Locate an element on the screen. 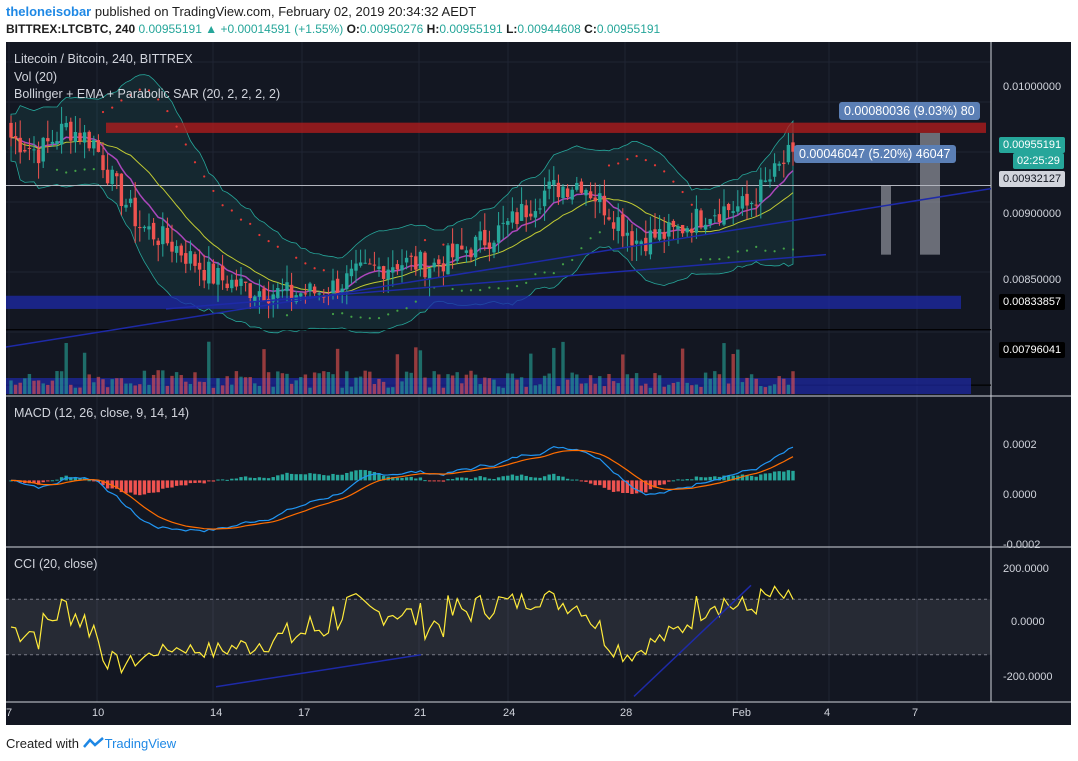  tradingview-link: TradingView is located at coordinates (140, 743).